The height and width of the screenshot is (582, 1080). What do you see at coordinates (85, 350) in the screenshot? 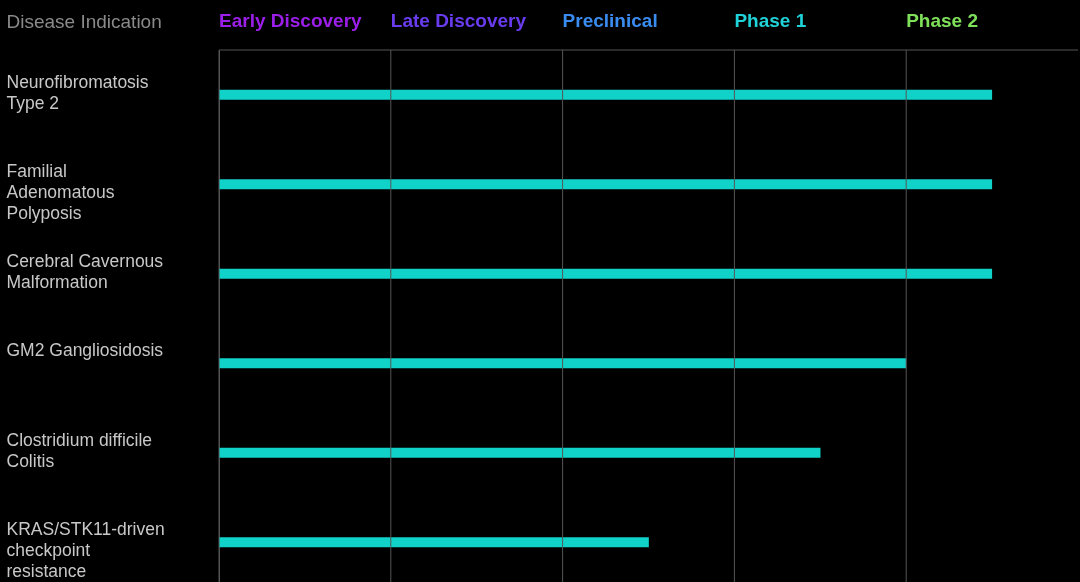
I see `y-tick-label: GM2 Gangliosidosis` at bounding box center [85, 350].